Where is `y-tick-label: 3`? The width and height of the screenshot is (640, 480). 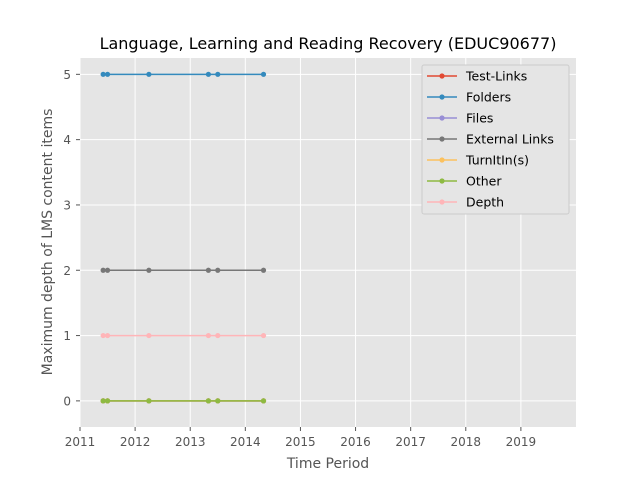
y-tick-label: 3 is located at coordinates (67, 205).